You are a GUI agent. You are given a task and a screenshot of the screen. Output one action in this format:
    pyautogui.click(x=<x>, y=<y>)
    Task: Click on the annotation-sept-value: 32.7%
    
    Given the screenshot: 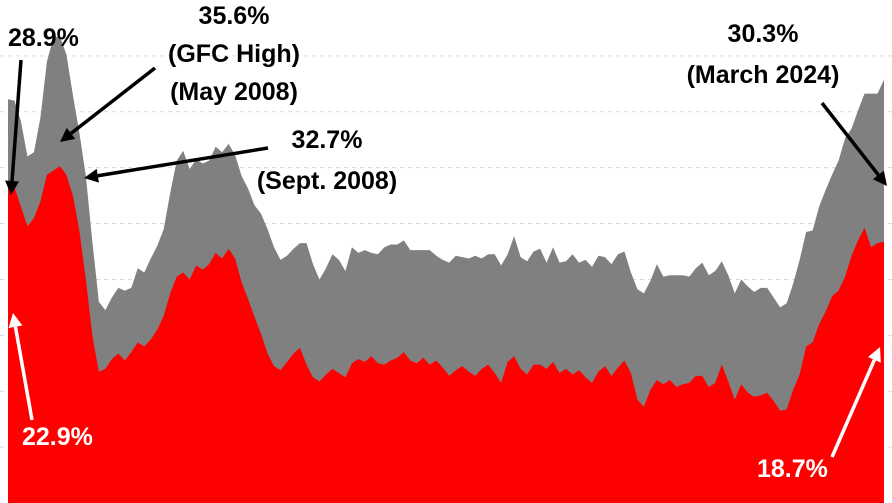 What is the action you would take?
    pyautogui.click(x=327, y=140)
    